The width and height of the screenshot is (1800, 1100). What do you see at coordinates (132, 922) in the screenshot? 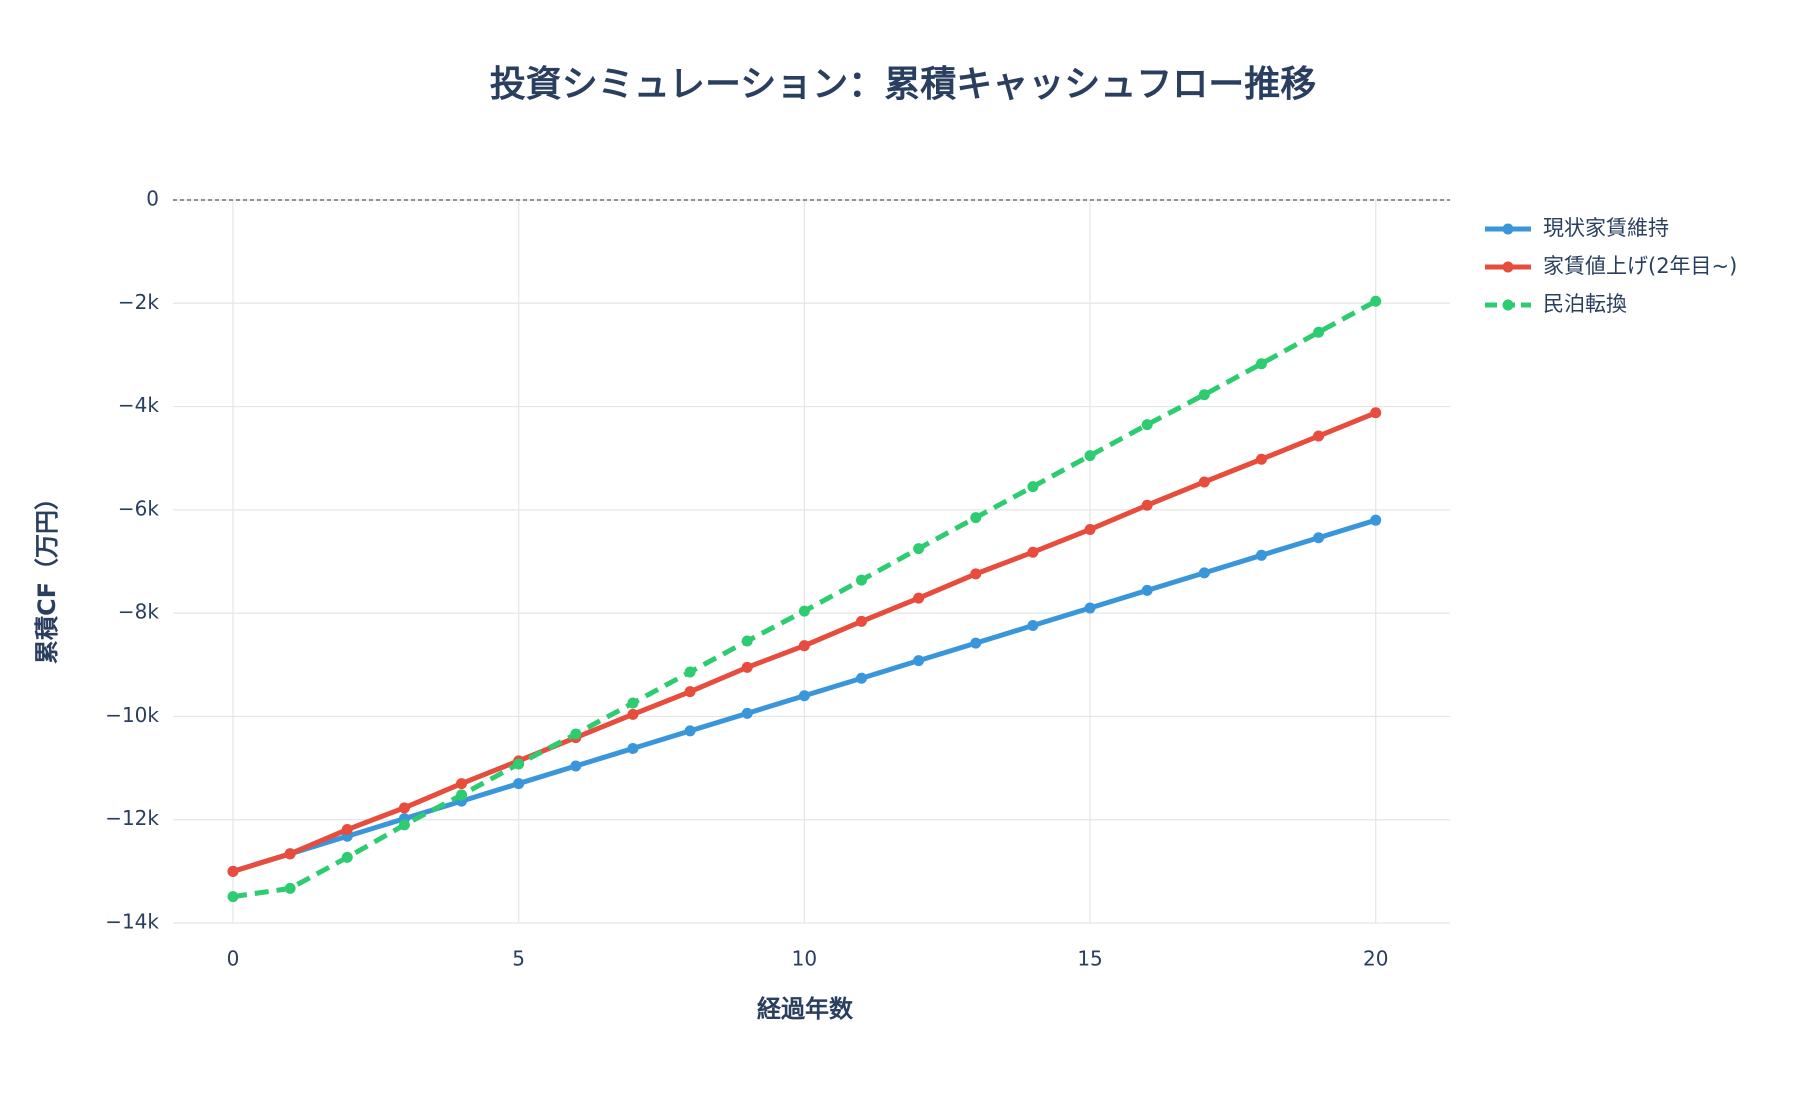
I see `y-tick-label: −14k` at bounding box center [132, 922].